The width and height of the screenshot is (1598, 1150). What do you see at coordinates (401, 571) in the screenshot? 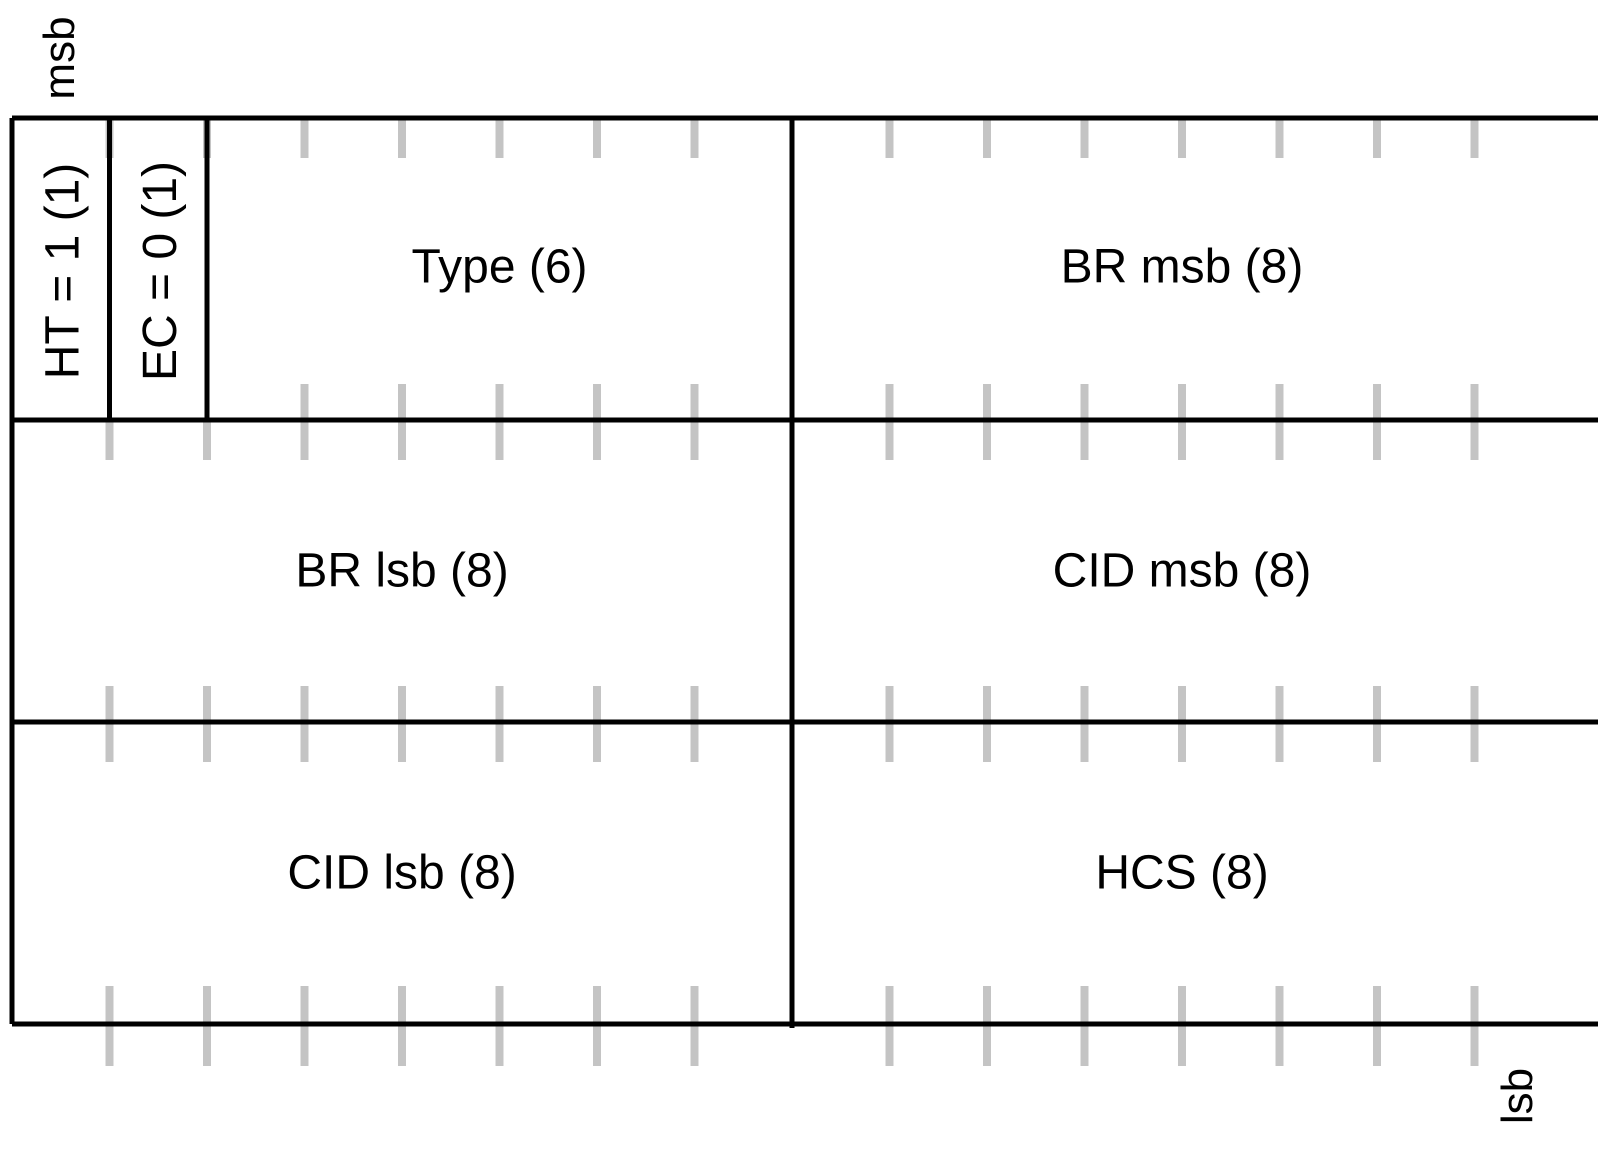
I see `field-label: BR lsb (8)` at bounding box center [401, 571].